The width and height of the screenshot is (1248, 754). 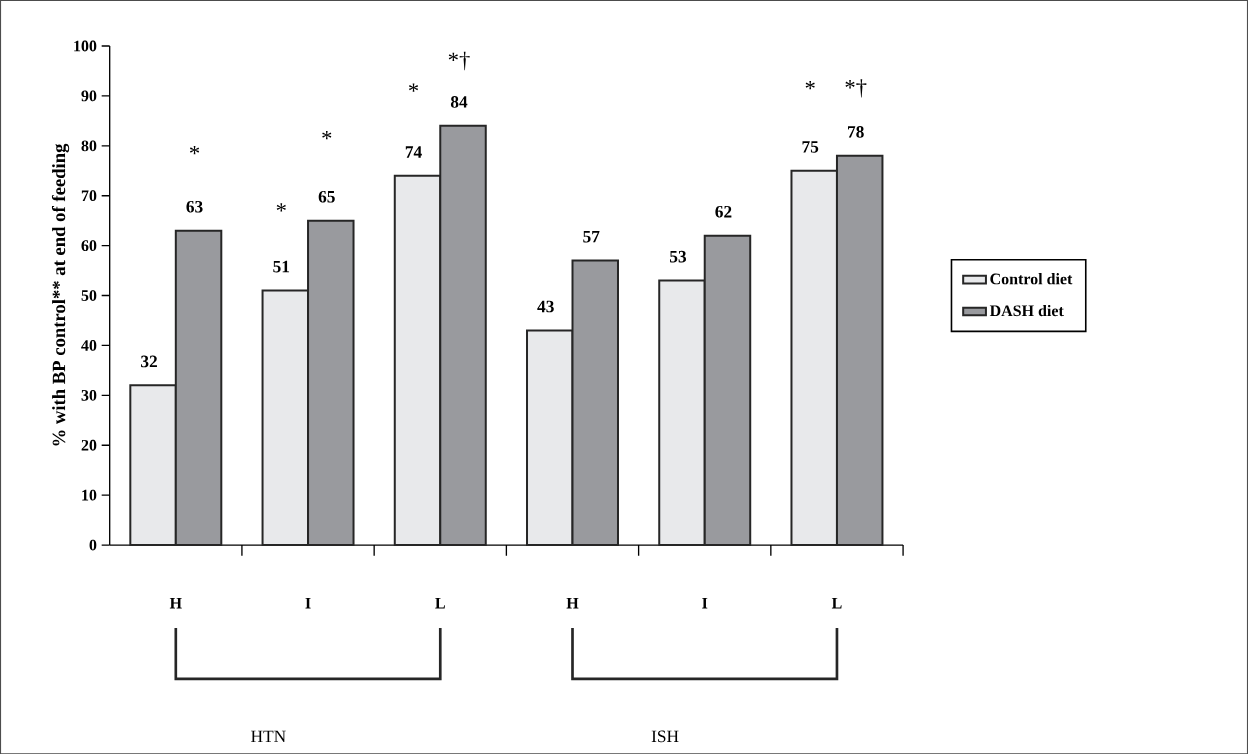 I want to click on y-tick-label: 30, so click(x=89, y=395).